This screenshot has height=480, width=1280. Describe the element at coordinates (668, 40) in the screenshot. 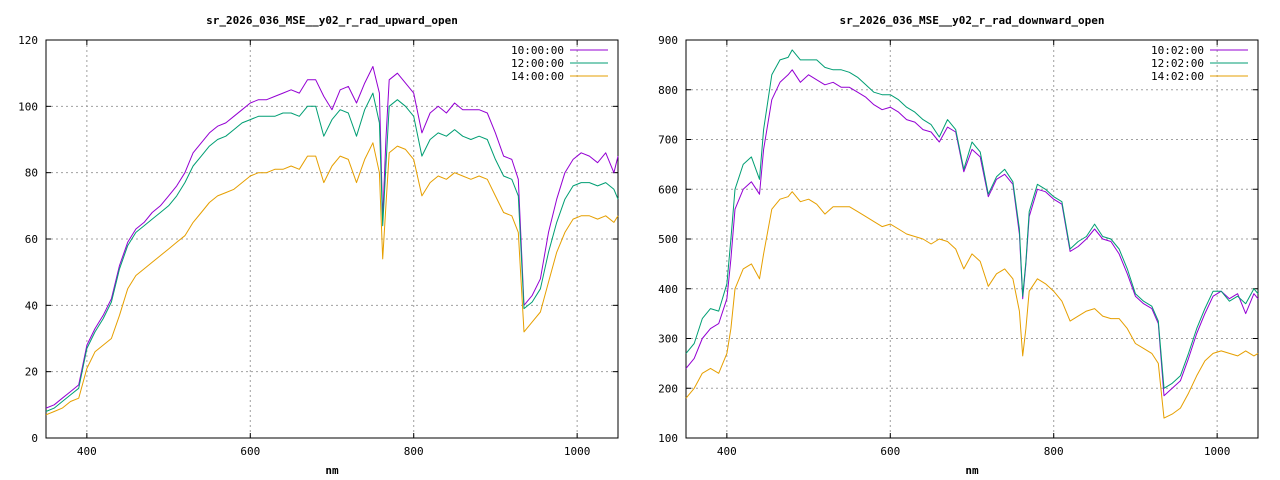

I see `y-tick-label: 900` at that location.